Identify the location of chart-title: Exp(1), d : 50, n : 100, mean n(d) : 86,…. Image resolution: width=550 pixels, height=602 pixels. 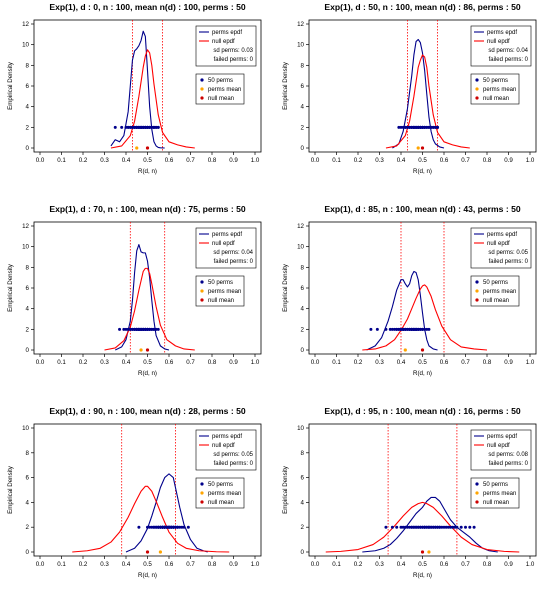
(422, 7).